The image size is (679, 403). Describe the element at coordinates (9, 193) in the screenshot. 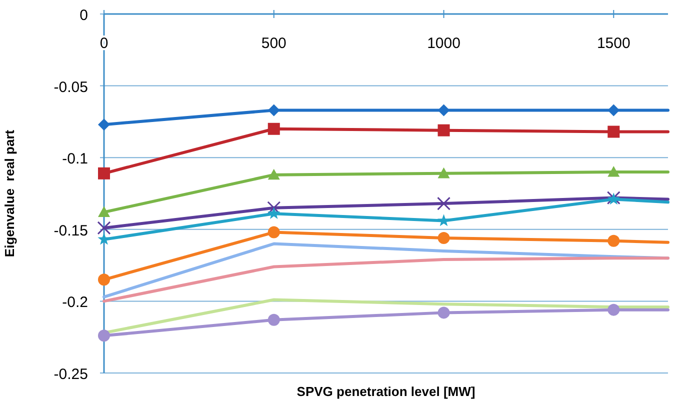

I see `y-axis-title: Eigenvalue real part` at that location.